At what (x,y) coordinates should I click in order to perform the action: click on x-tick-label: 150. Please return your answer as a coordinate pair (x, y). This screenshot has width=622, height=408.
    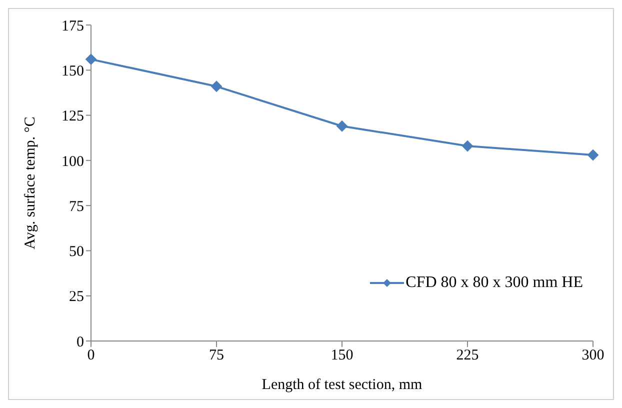
    Looking at the image, I should click on (342, 356).